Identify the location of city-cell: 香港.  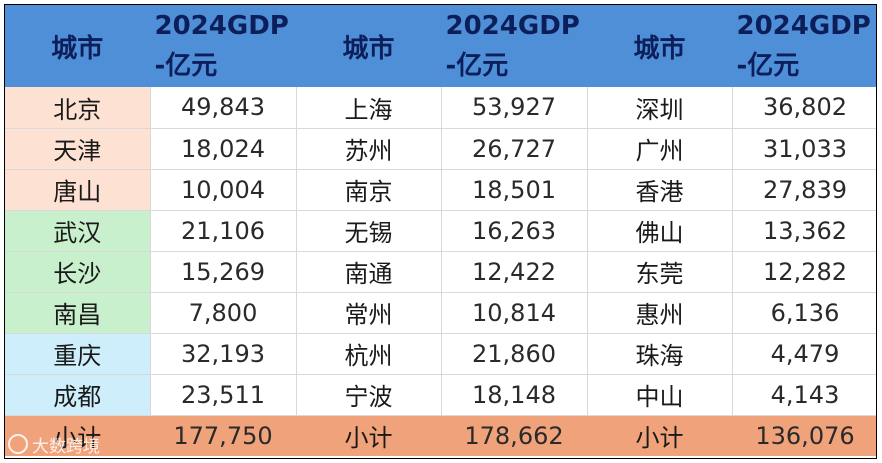
(660, 190).